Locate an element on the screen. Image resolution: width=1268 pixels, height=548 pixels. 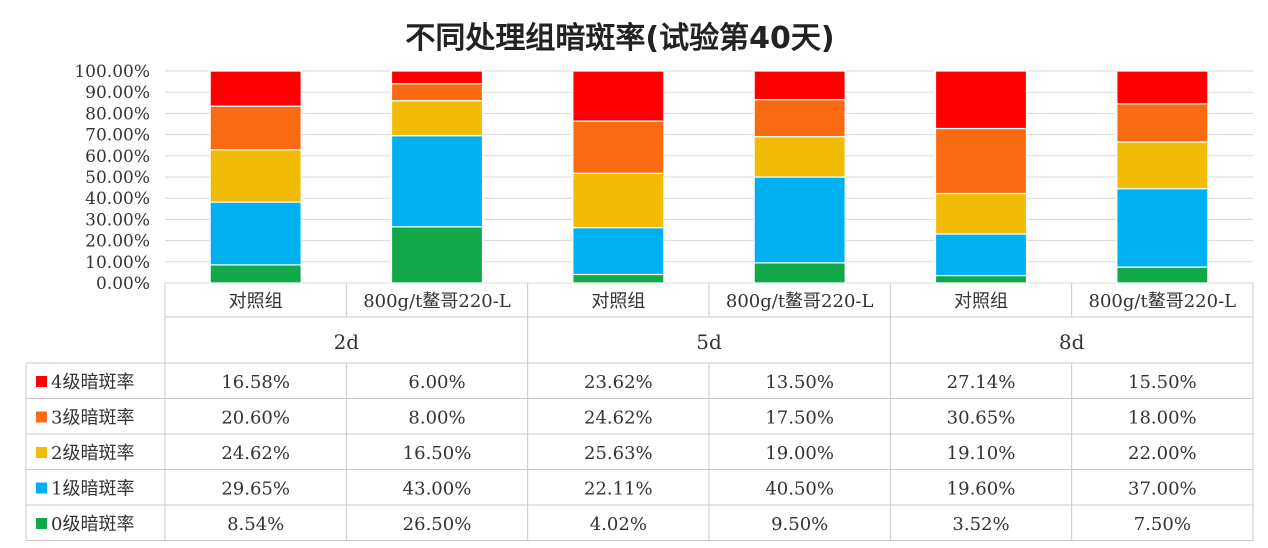
y-tick-label: 30.00% is located at coordinates (117, 220).